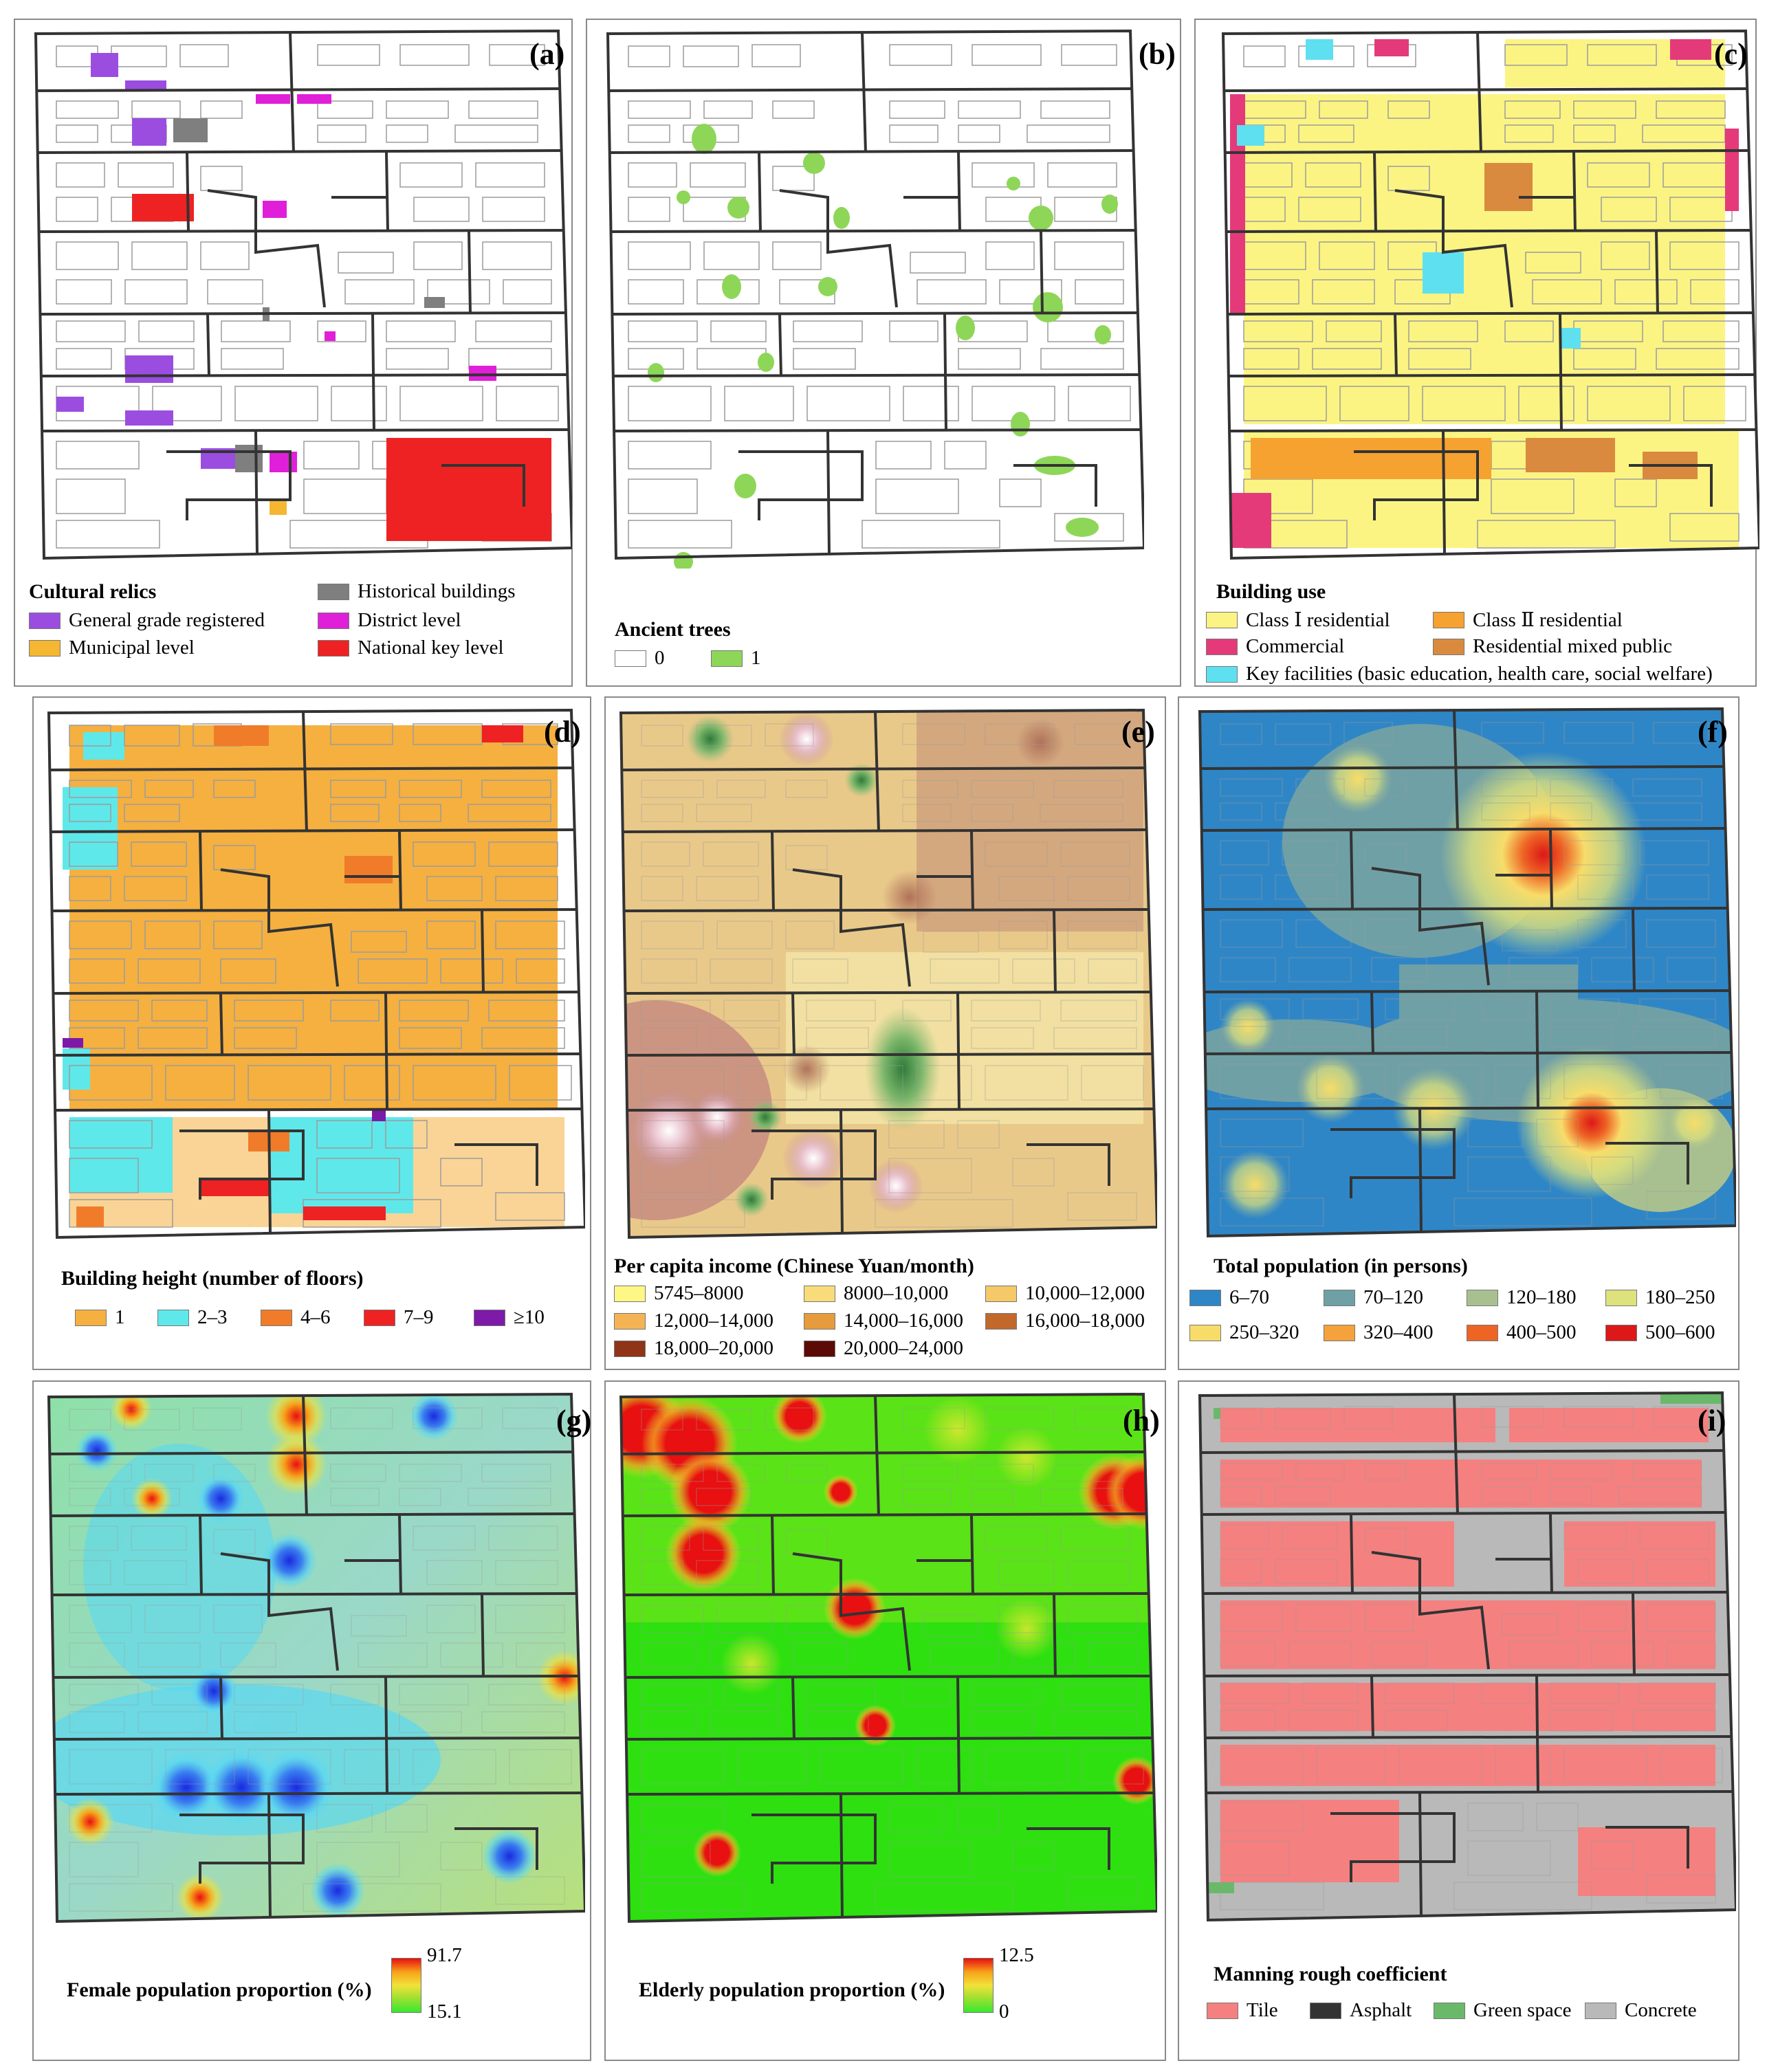  What do you see at coordinates (1065, 1294) in the screenshot?
I see `legend-item: 10,000–12,000` at bounding box center [1065, 1294].